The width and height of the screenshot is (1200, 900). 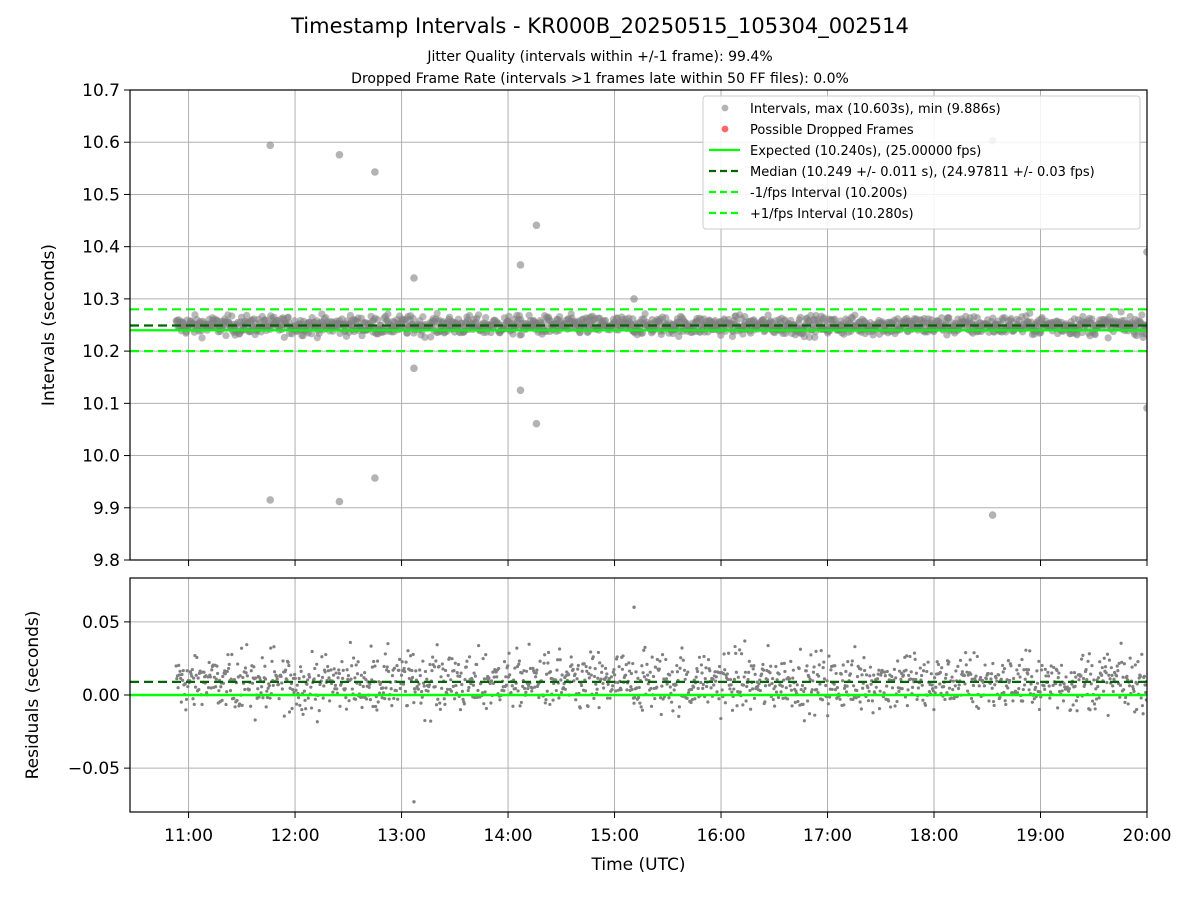 What do you see at coordinates (614, 836) in the screenshot?
I see `residuals-x-tick-label: 15:00` at bounding box center [614, 836].